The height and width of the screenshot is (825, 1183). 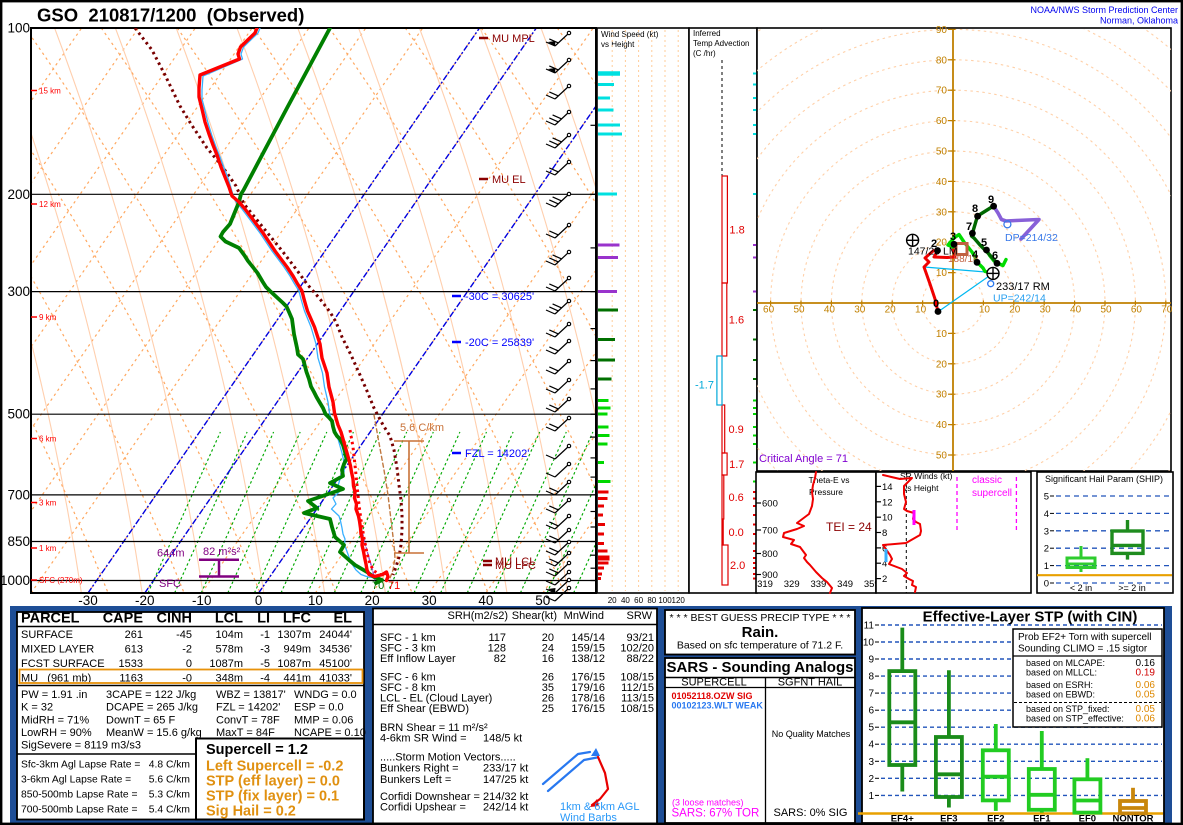 I want to click on svg-text: 0.05, so click(x=1146, y=709).